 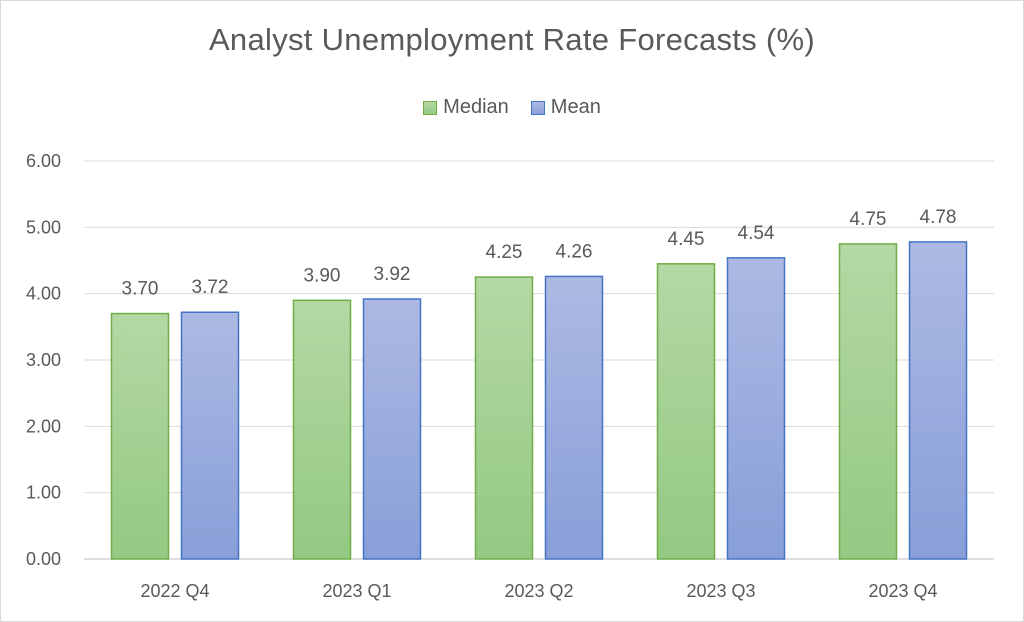 I want to click on legend-item-median: Median, so click(x=466, y=107).